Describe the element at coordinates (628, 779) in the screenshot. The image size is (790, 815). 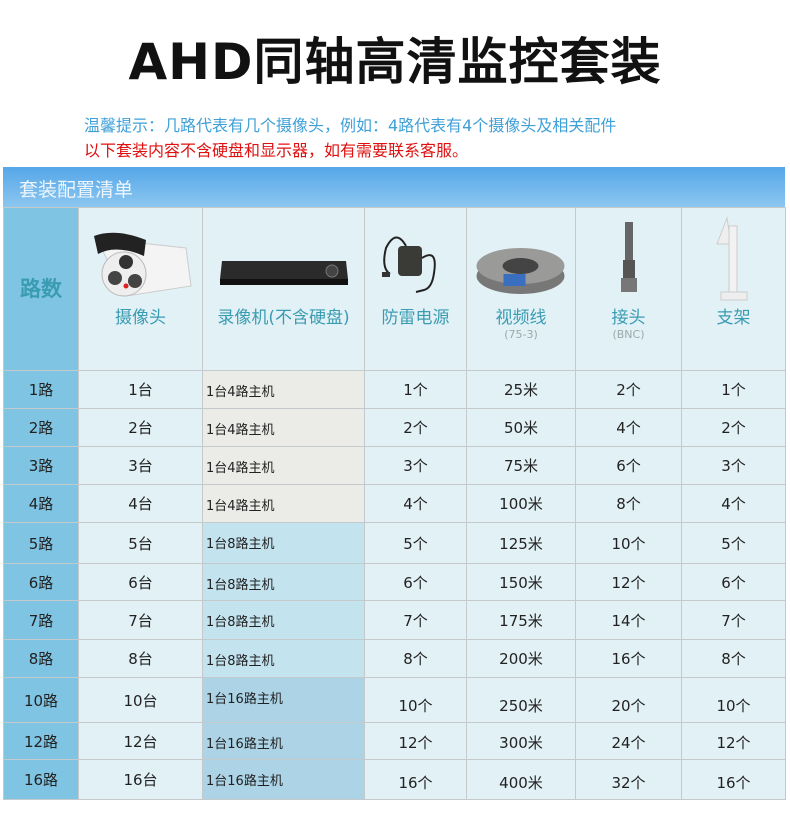
I see `cell-connector: 32个` at that location.